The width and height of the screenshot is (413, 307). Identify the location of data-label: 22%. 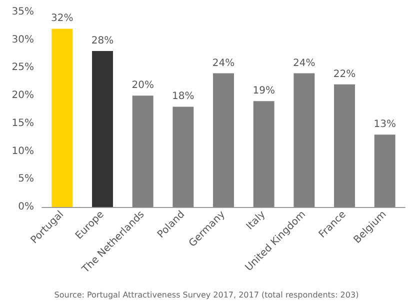
(344, 74).